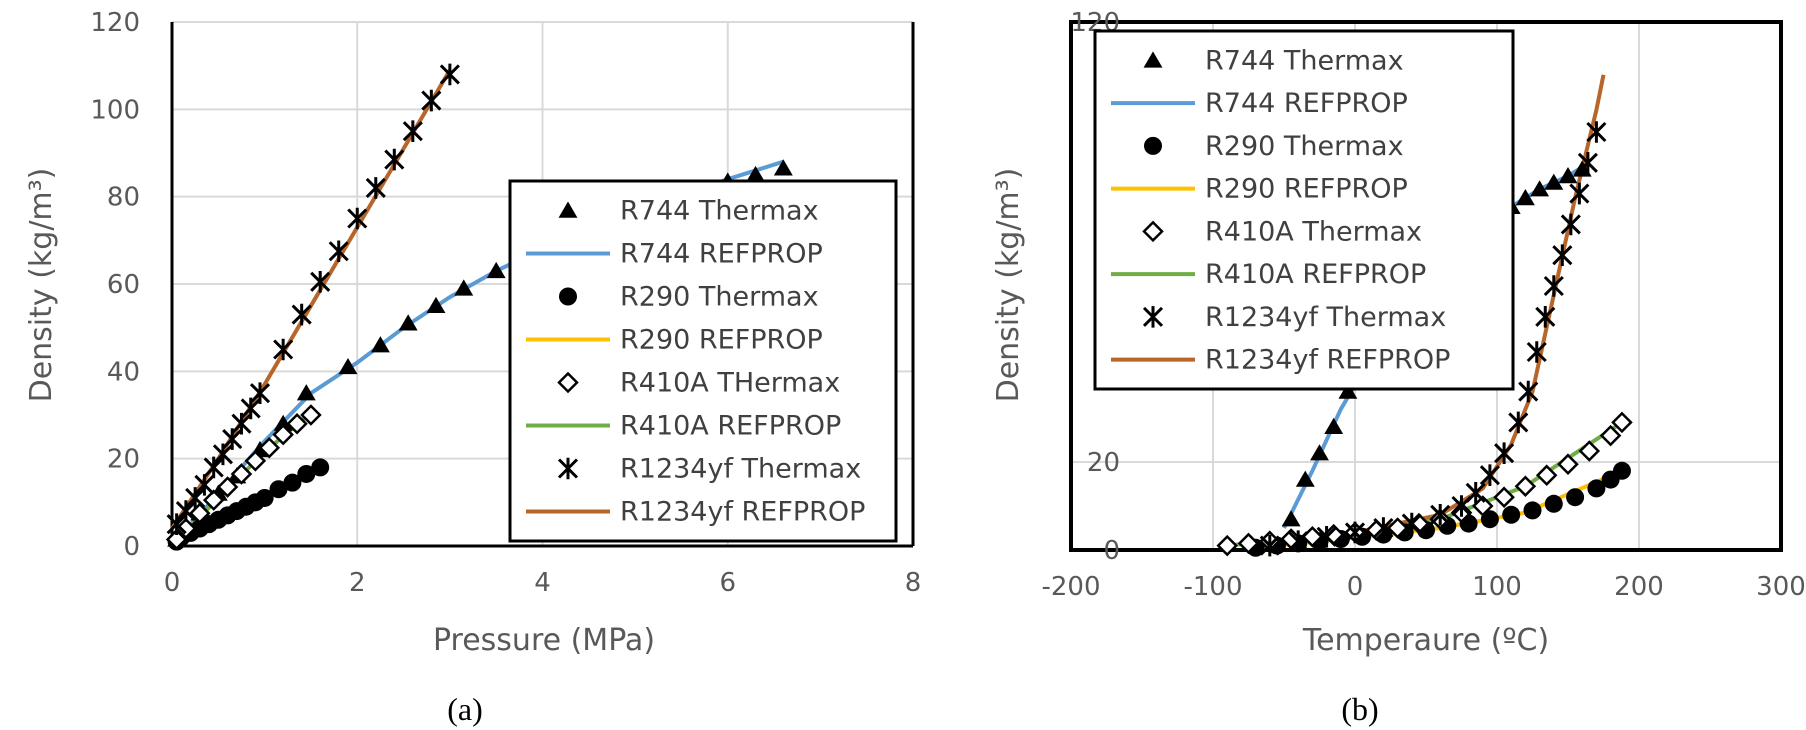  Describe the element at coordinates (1639, 587) in the screenshot. I see `x-tick-label: 200` at that location.